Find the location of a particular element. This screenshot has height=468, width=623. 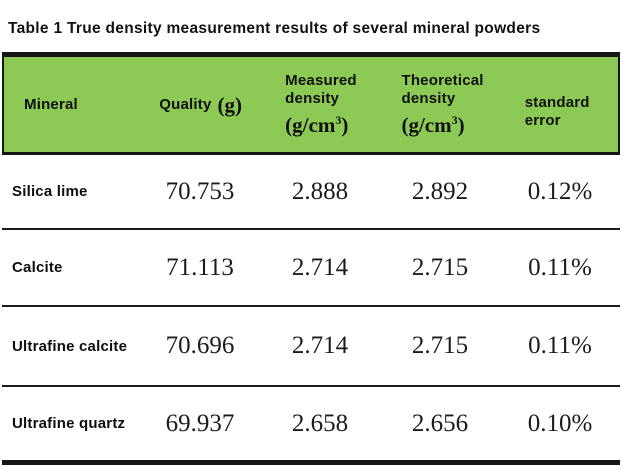

cell-theoretical-density: 2.656 is located at coordinates (440, 423).